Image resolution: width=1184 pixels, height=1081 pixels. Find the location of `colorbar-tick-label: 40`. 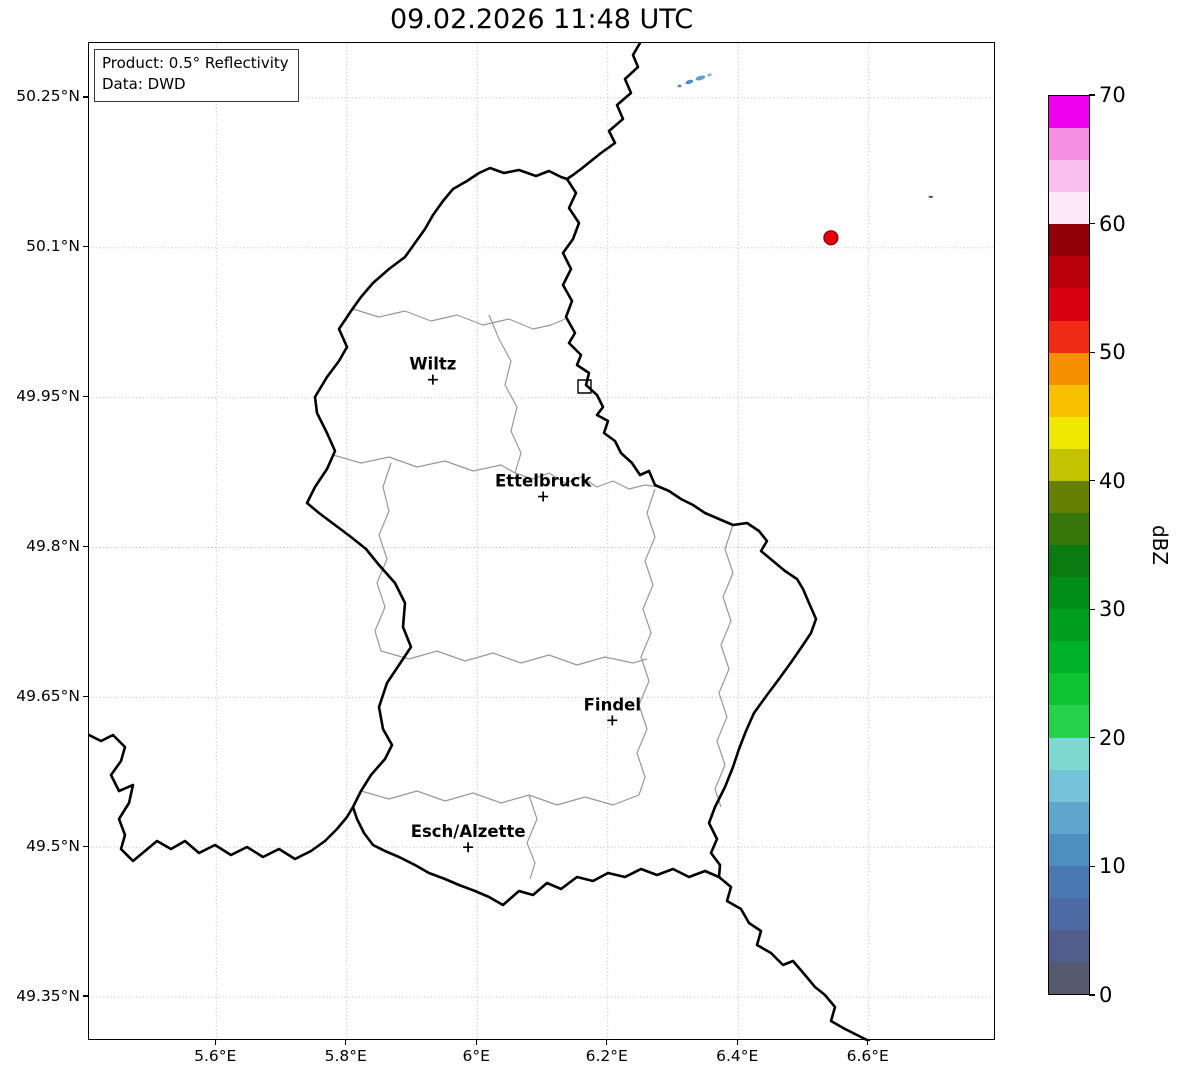

colorbar-tick-label: 40 is located at coordinates (1112, 480).